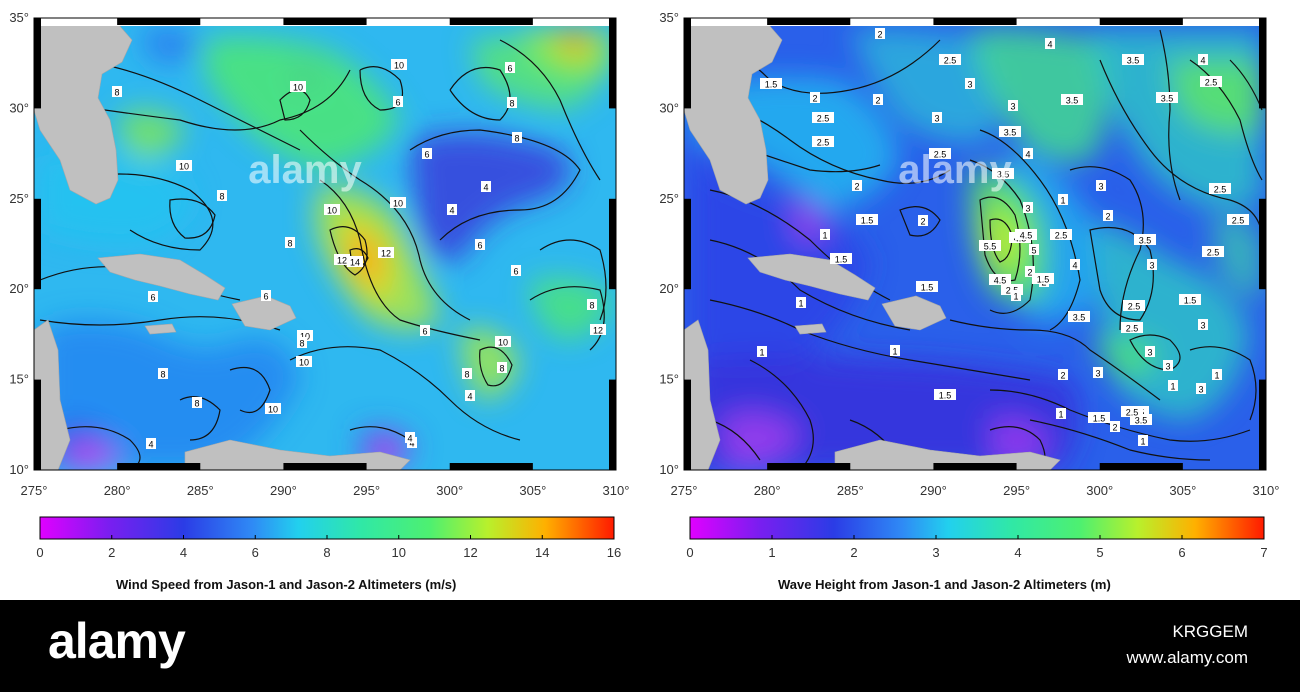  I want to click on wave-colorbar-tick-label: 3, so click(935, 552).